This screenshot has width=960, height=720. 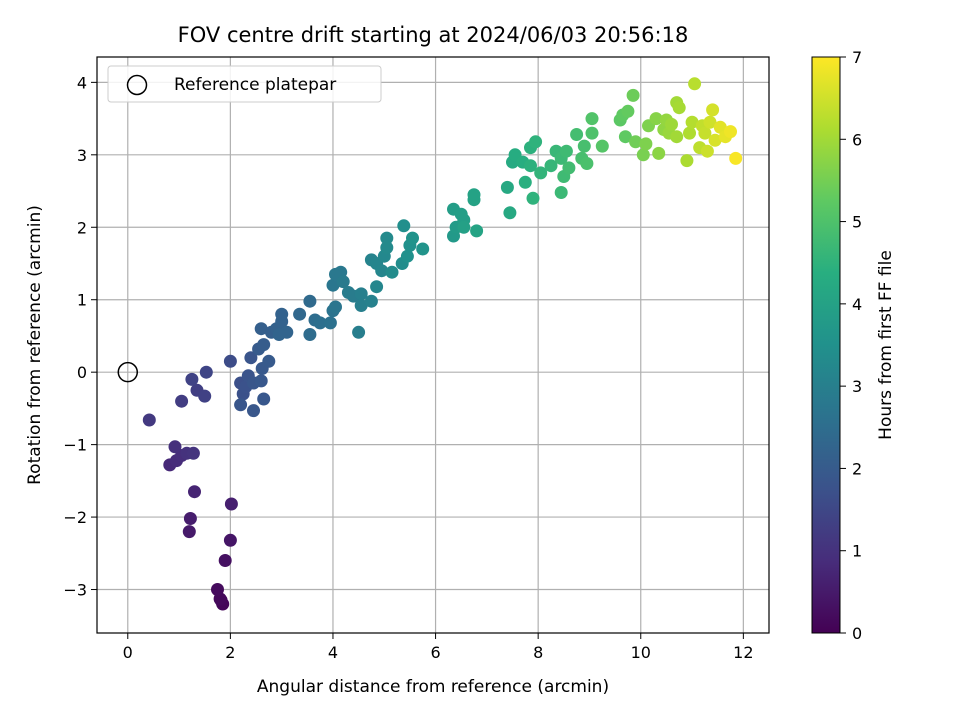 What do you see at coordinates (851, 345) in the screenshot?
I see `colorbar-ticks: 0 1 2 3 4 5 6 7` at bounding box center [851, 345].